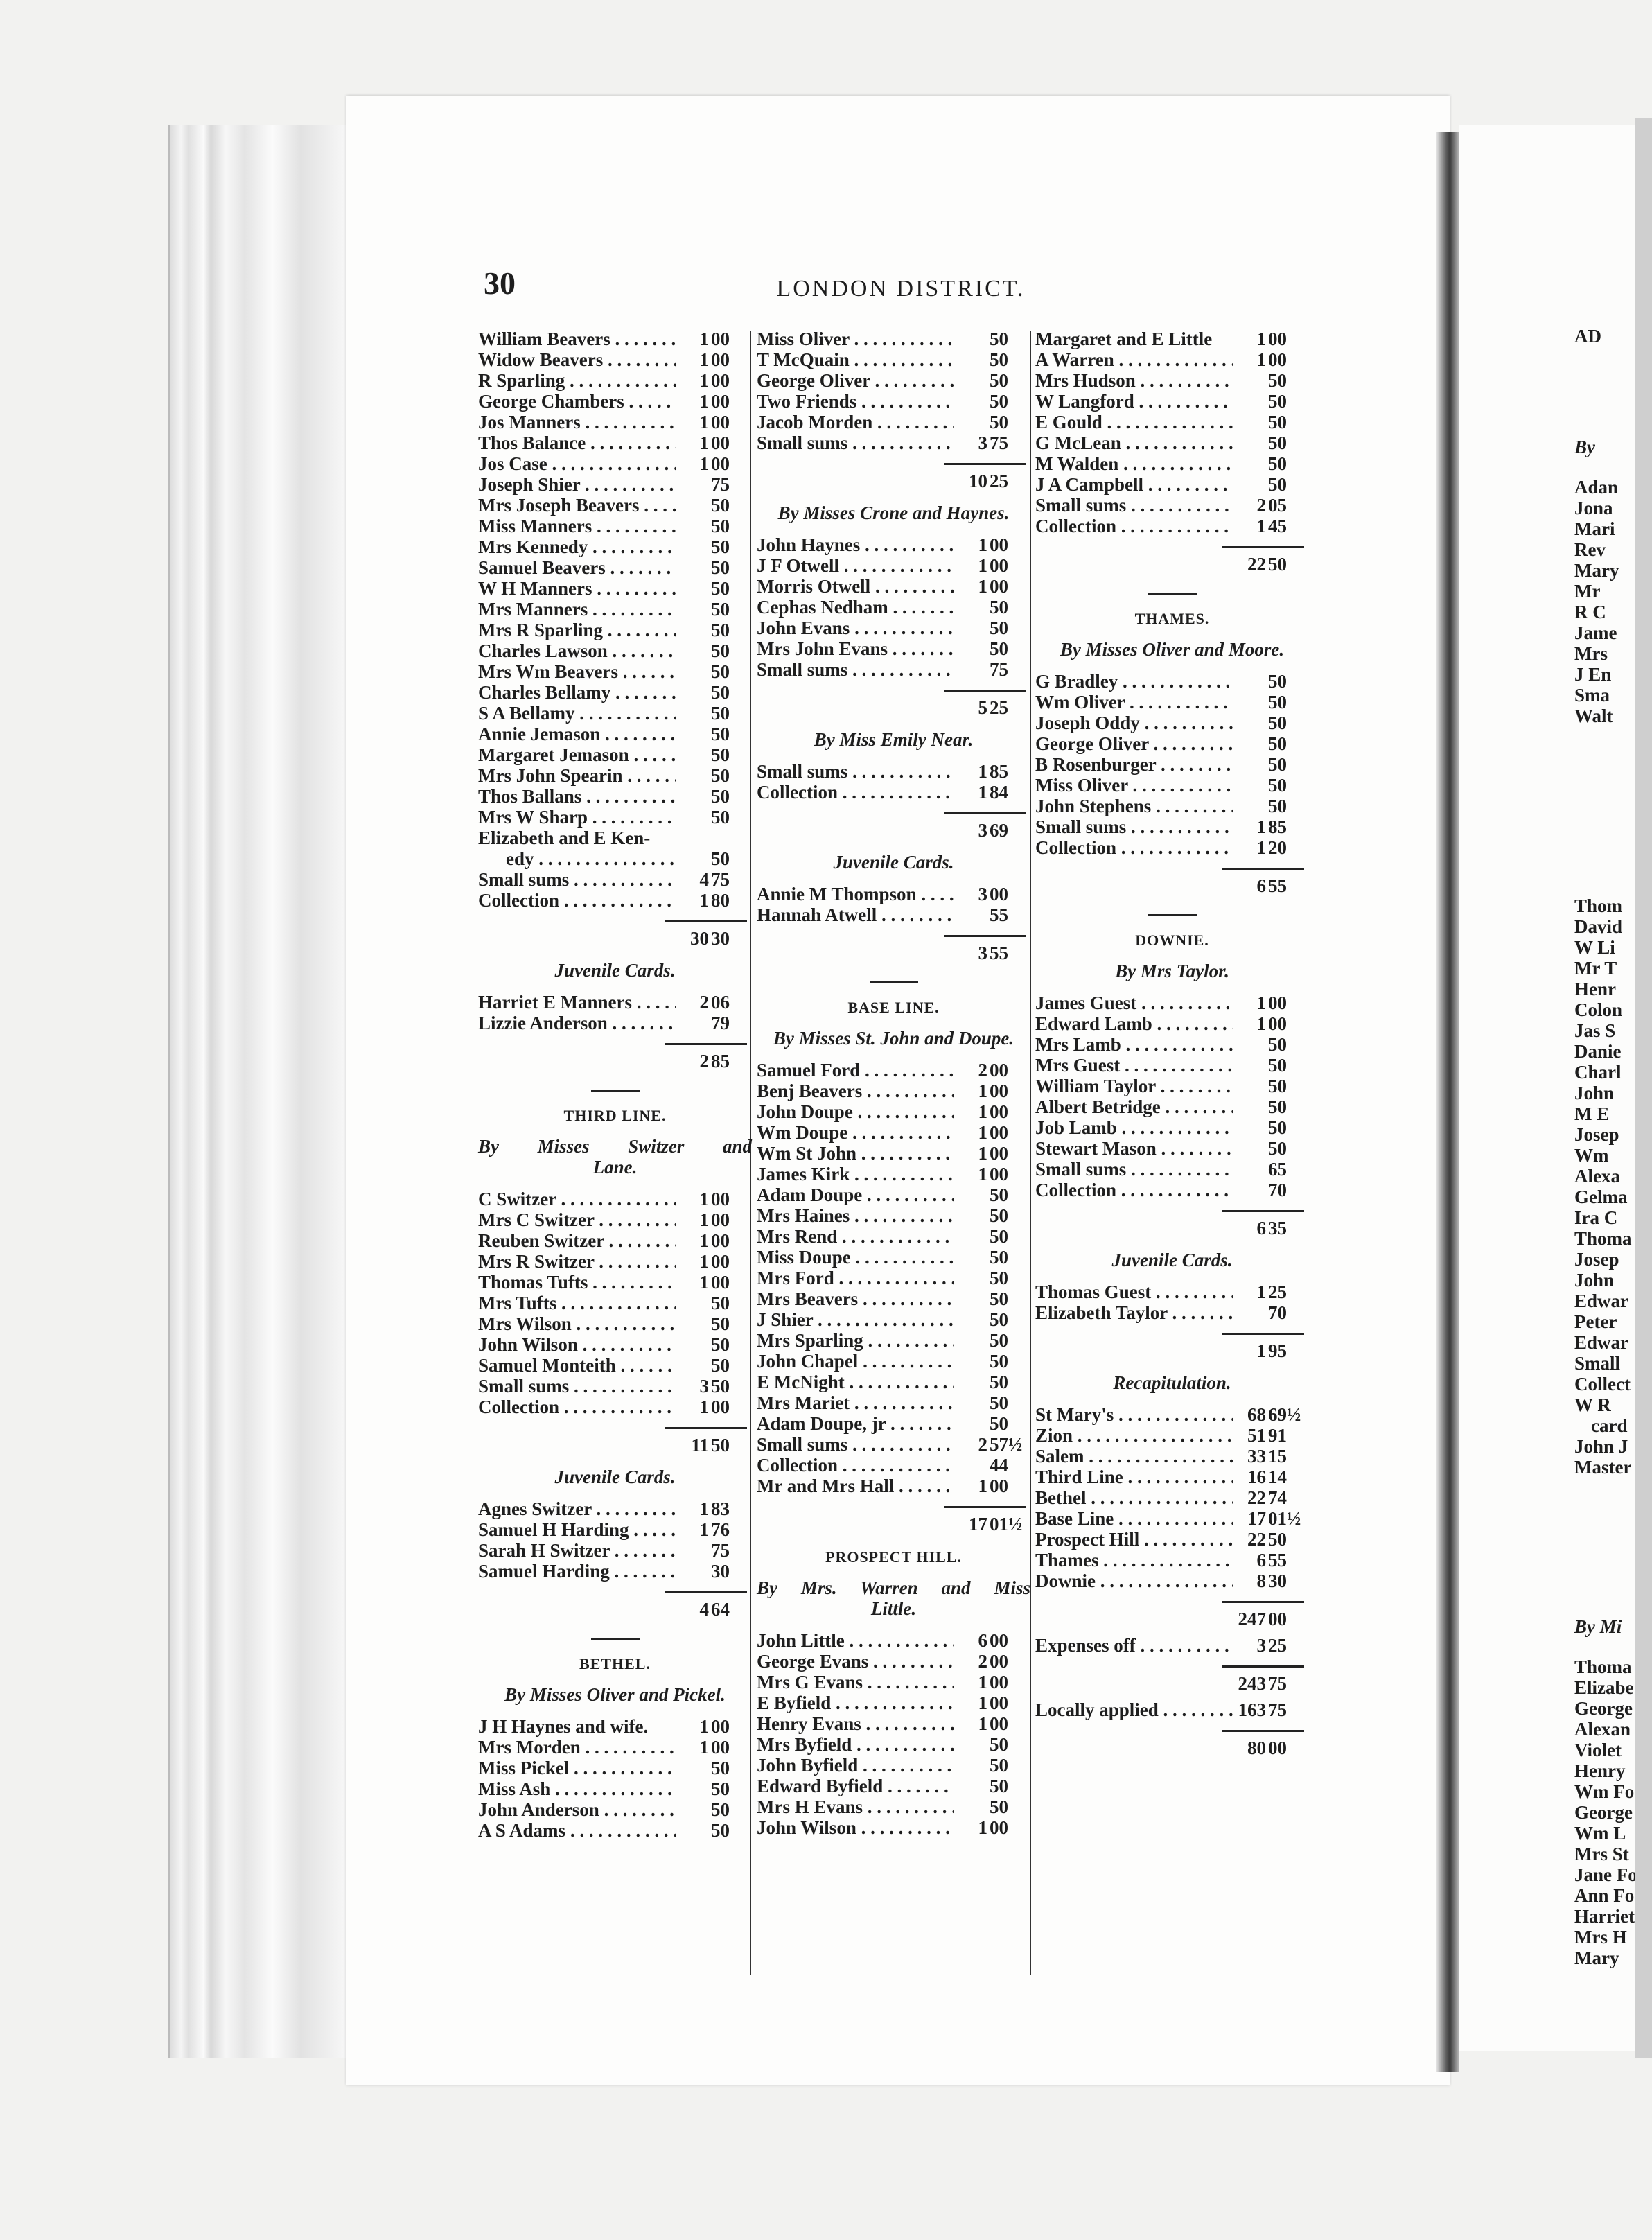 This screenshot has width=1652, height=2240. I want to click on facing-list-item: Josep, so click(1596, 1259).